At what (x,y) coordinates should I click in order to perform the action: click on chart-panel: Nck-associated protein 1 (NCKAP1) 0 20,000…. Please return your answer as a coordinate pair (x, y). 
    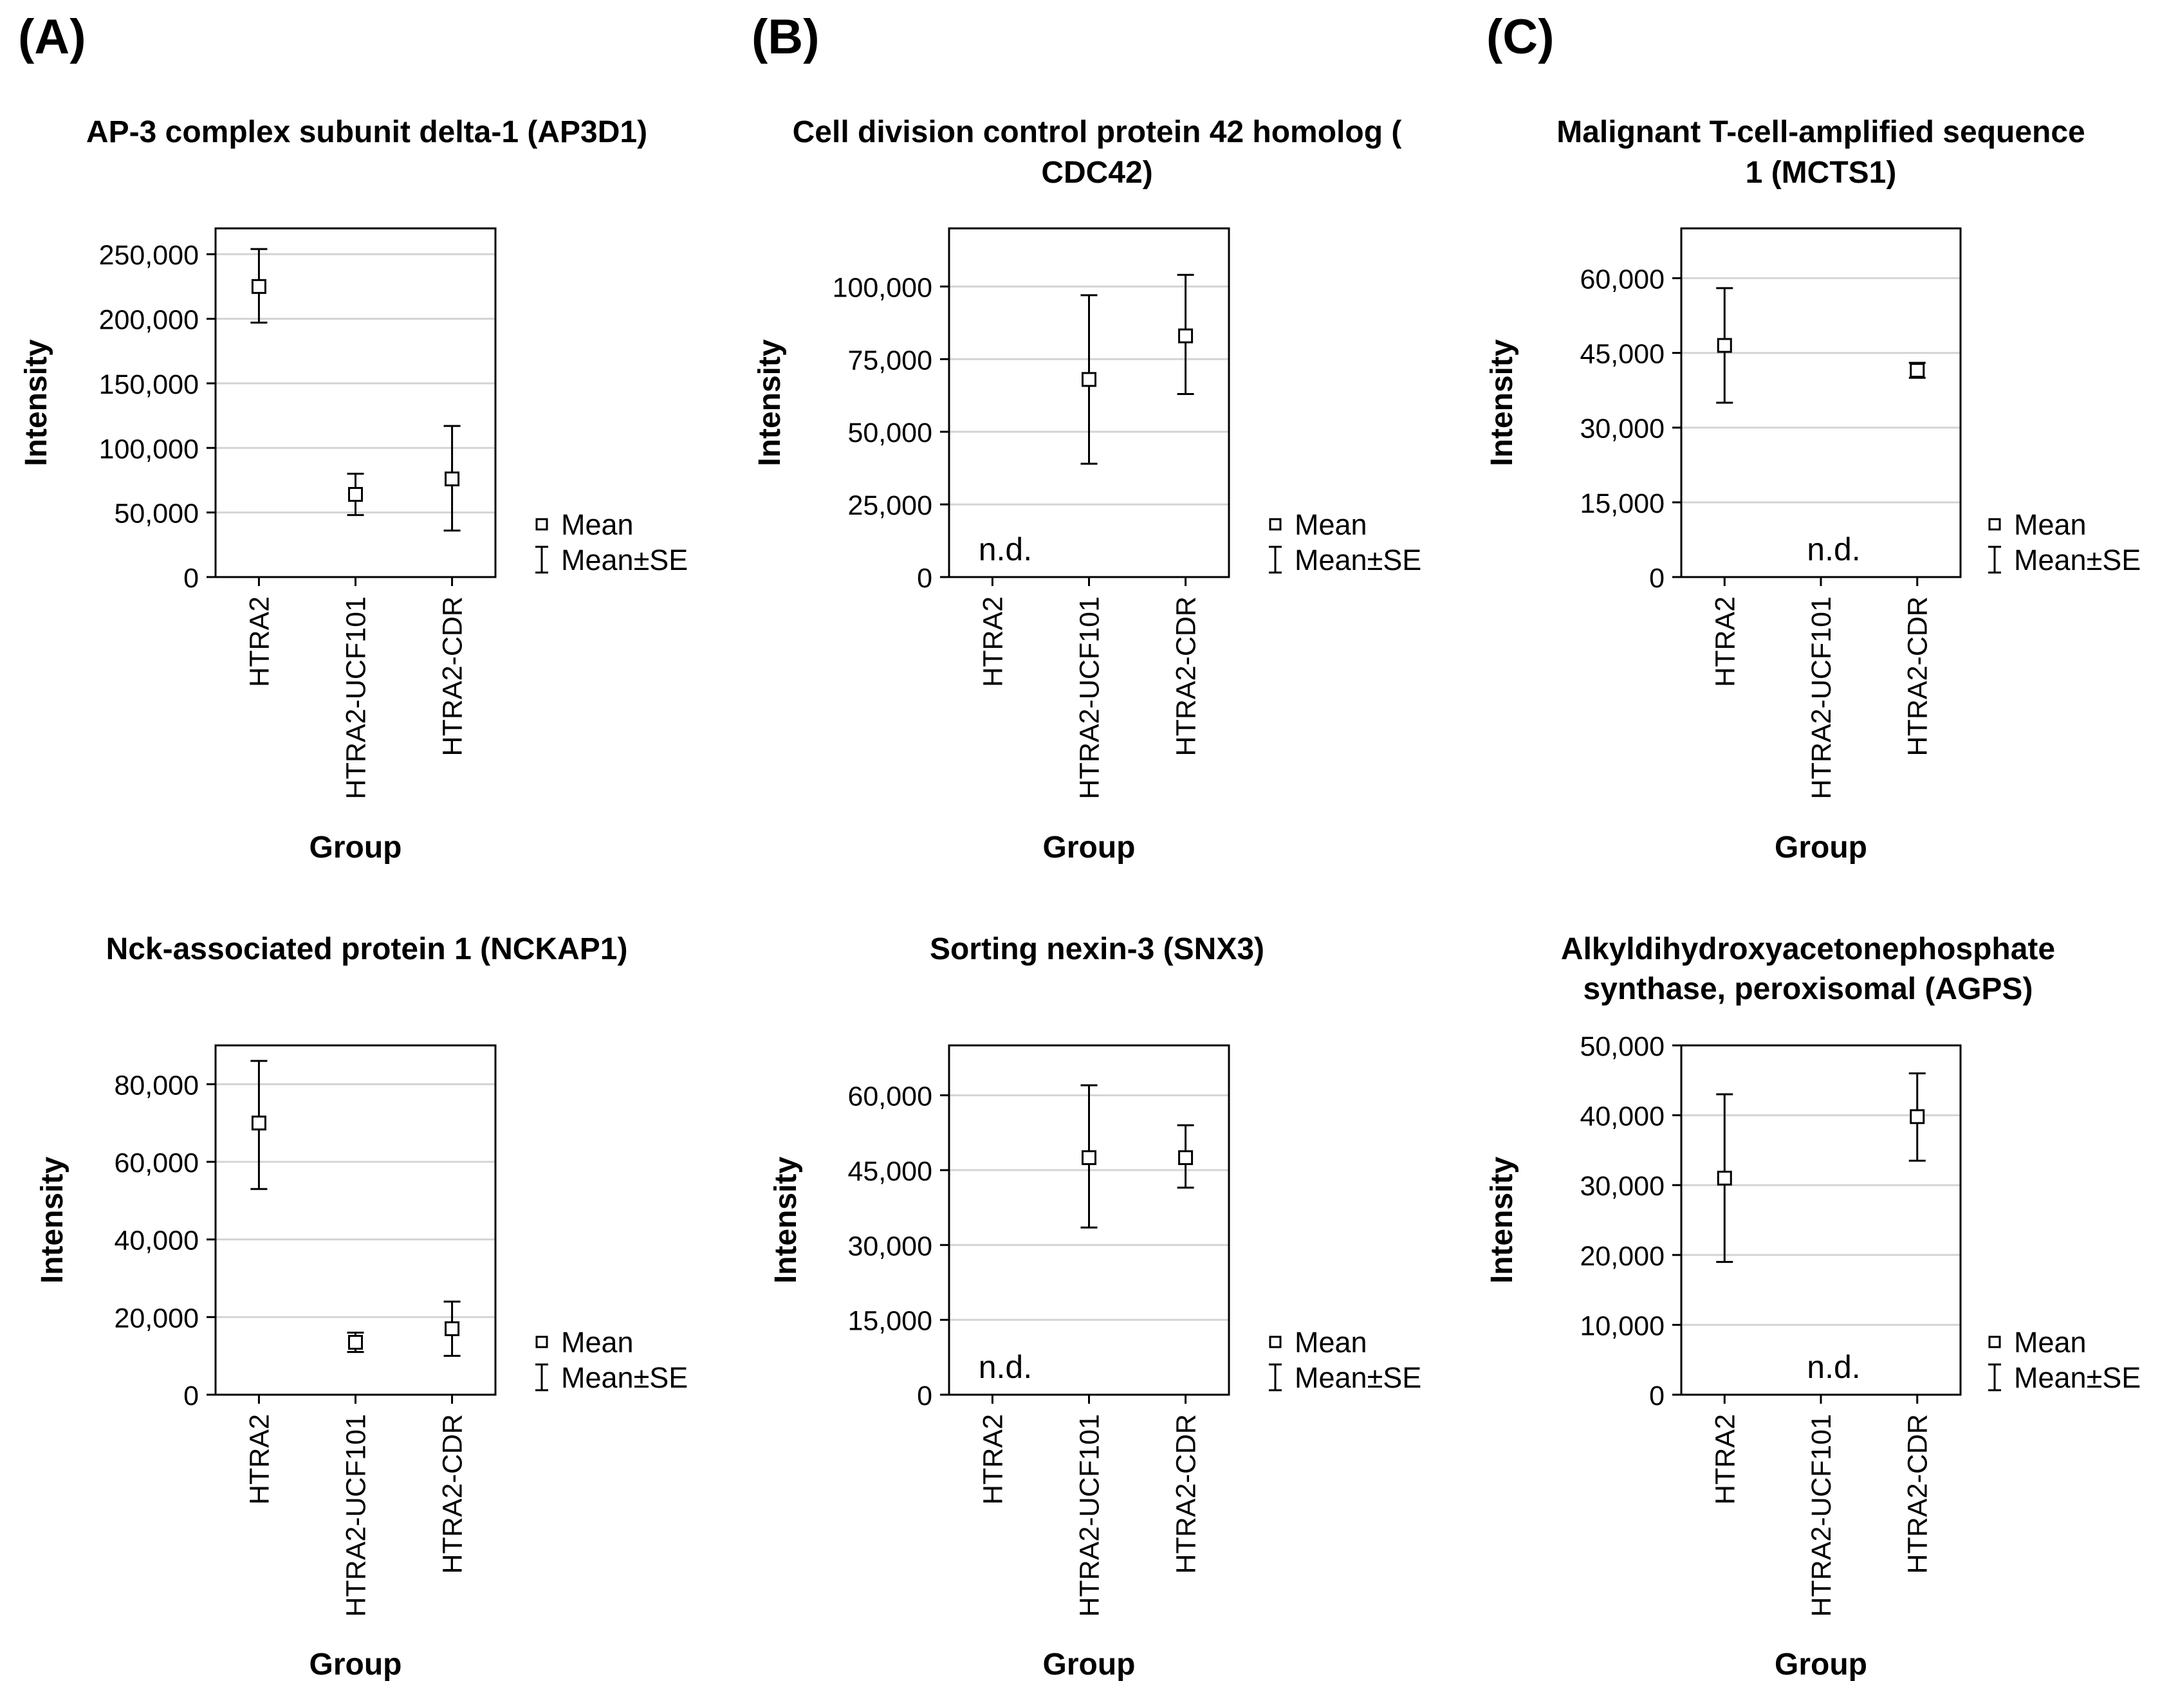
    Looking at the image, I should click on (361, 1307).